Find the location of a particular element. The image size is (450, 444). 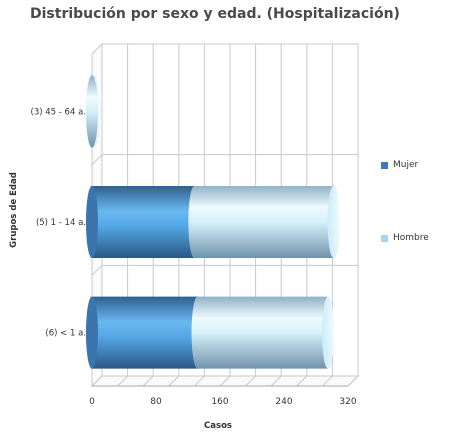

legend-swatch-mujer is located at coordinates (384, 165).